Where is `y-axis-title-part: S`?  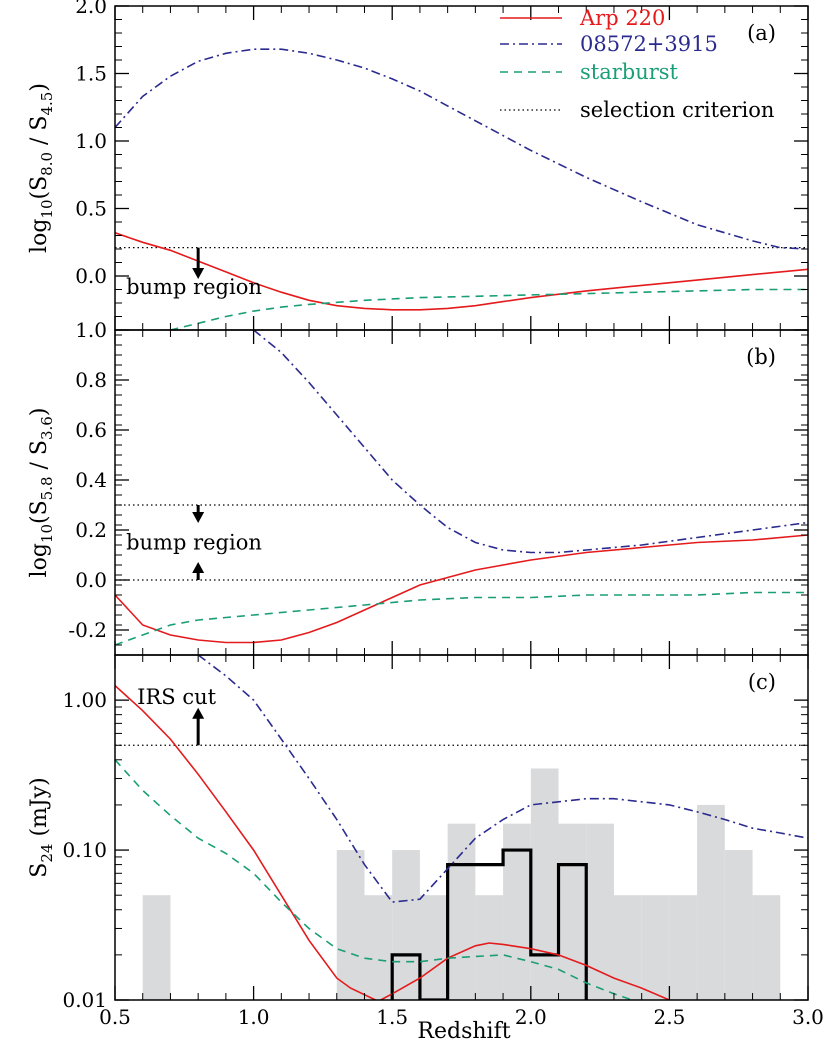
y-axis-title-part: S is located at coordinates (39, 870).